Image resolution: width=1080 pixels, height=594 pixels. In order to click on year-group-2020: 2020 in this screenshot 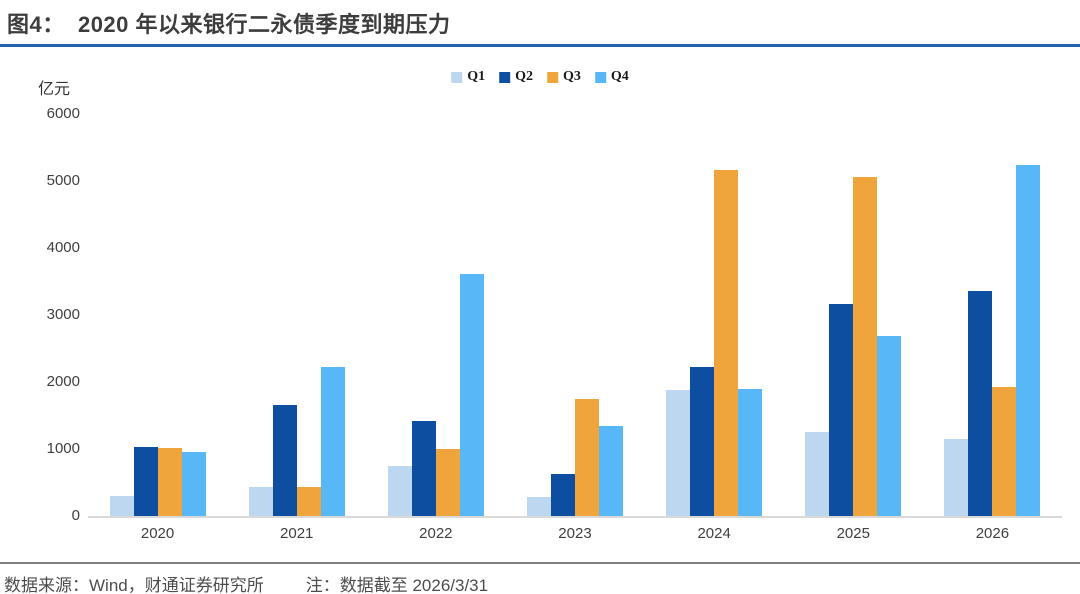, I will do `click(157, 328)`.